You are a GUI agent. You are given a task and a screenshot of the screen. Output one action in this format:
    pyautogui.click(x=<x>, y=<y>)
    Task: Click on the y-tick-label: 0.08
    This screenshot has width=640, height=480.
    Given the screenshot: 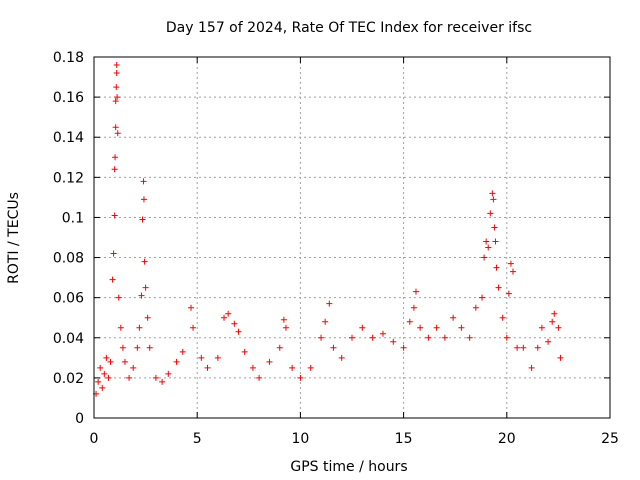 What is the action you would take?
    pyautogui.click(x=68, y=259)
    